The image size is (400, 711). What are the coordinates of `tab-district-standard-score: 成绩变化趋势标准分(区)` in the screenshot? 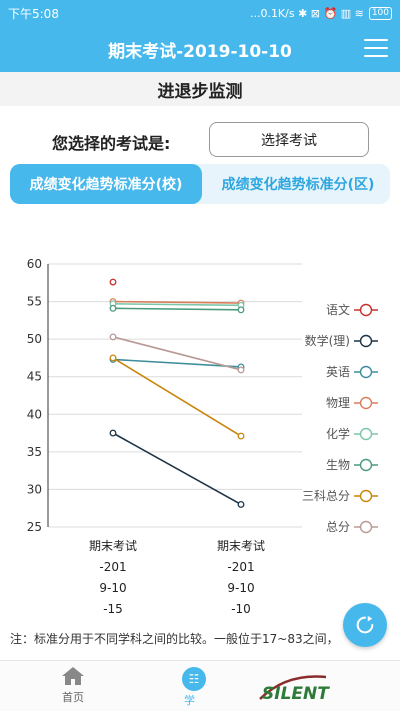 It's located at (298, 185).